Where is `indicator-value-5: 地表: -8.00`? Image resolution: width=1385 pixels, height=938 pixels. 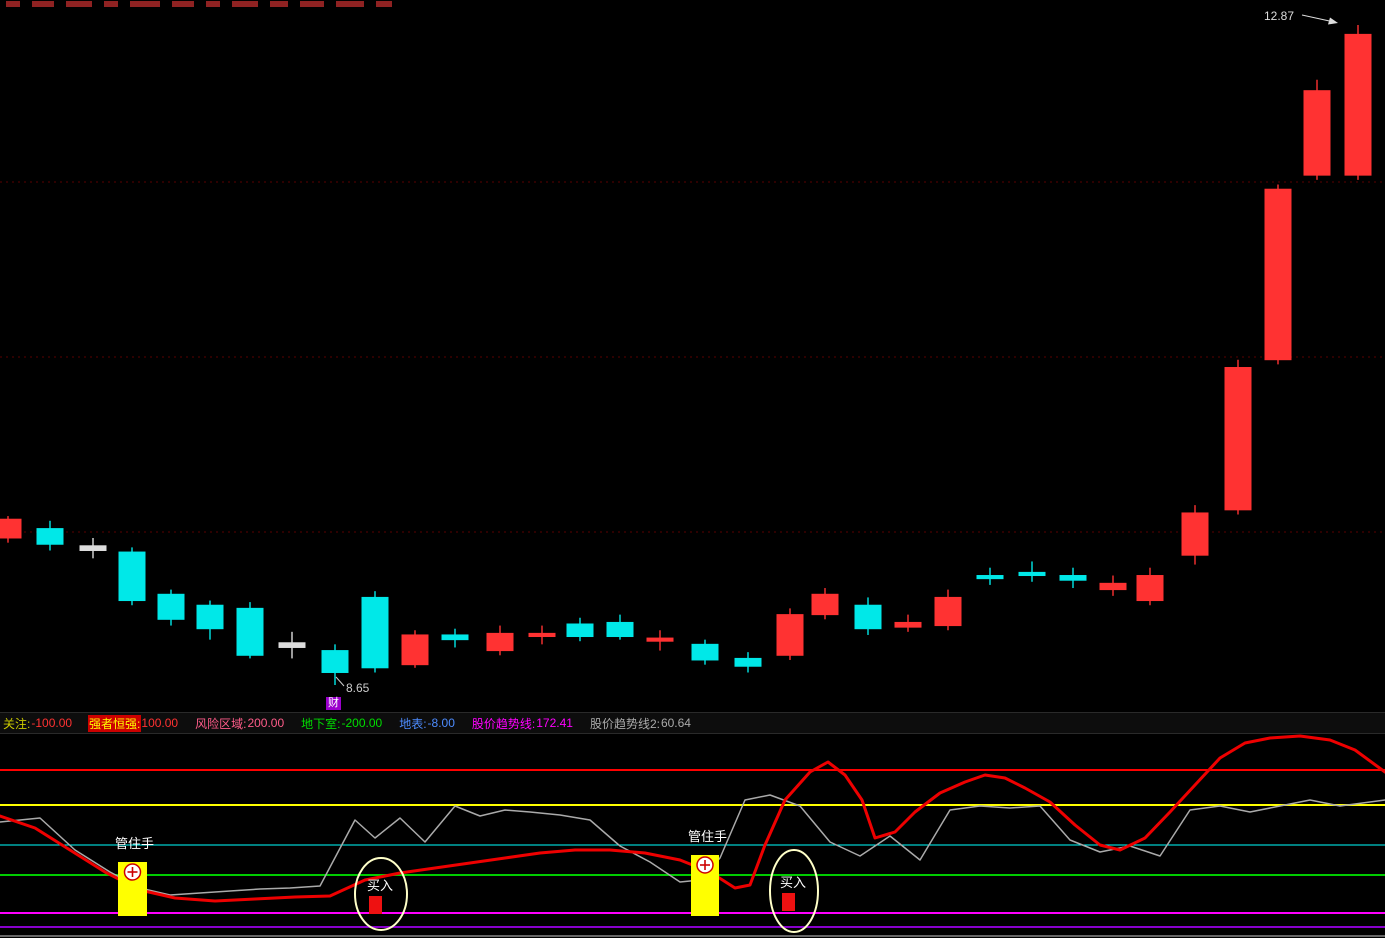
indicator-value-5: 地表: -8.00 is located at coordinates (426, 723).